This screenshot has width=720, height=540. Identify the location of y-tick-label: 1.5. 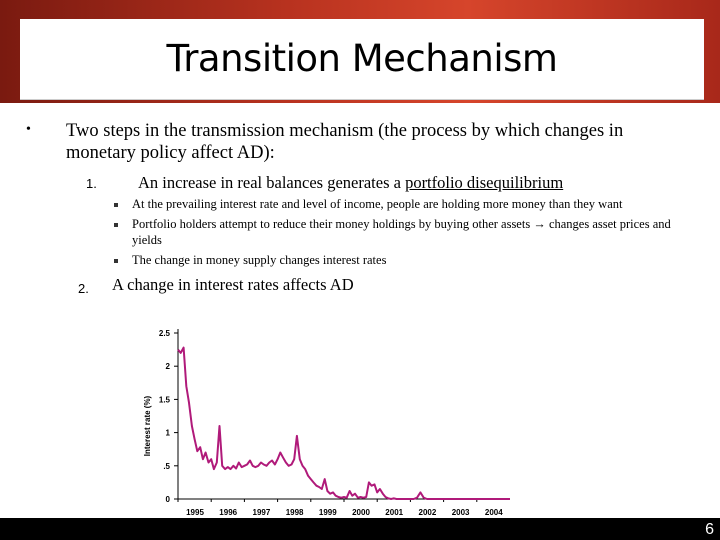
(165, 399).